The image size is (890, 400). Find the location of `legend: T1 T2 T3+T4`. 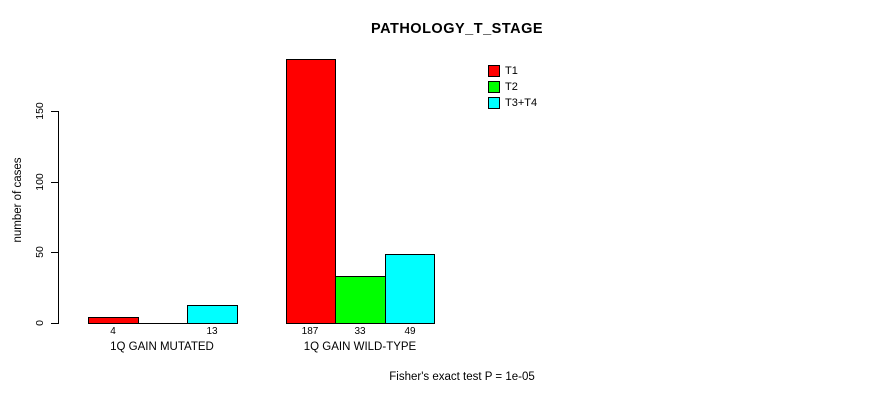

legend: T1 T2 T3+T4 is located at coordinates (512, 87).